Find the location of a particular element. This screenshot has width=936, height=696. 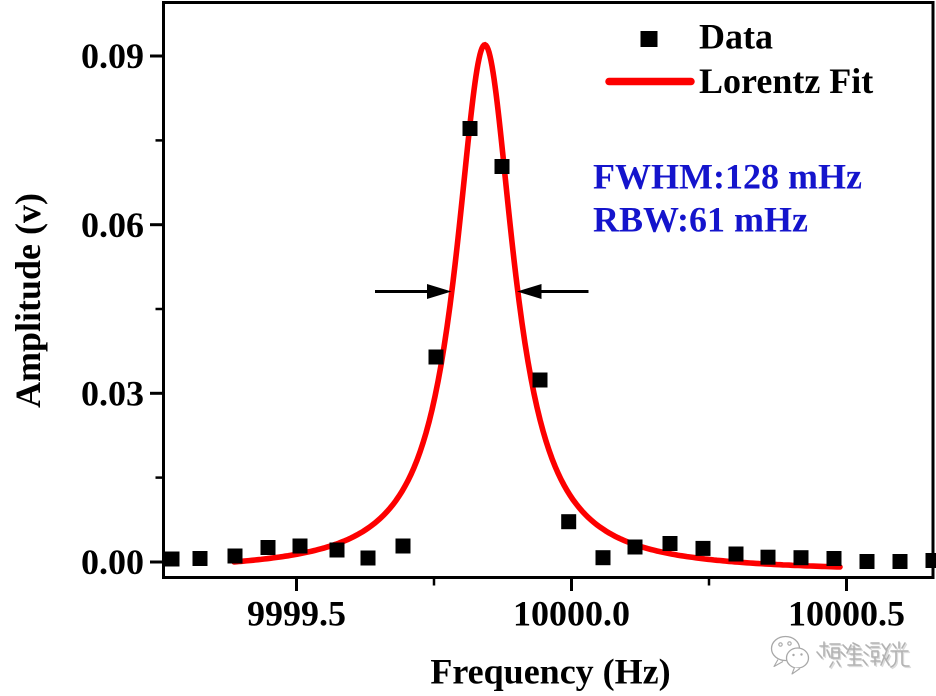

svg-text: 10000.0 is located at coordinates (571, 614).